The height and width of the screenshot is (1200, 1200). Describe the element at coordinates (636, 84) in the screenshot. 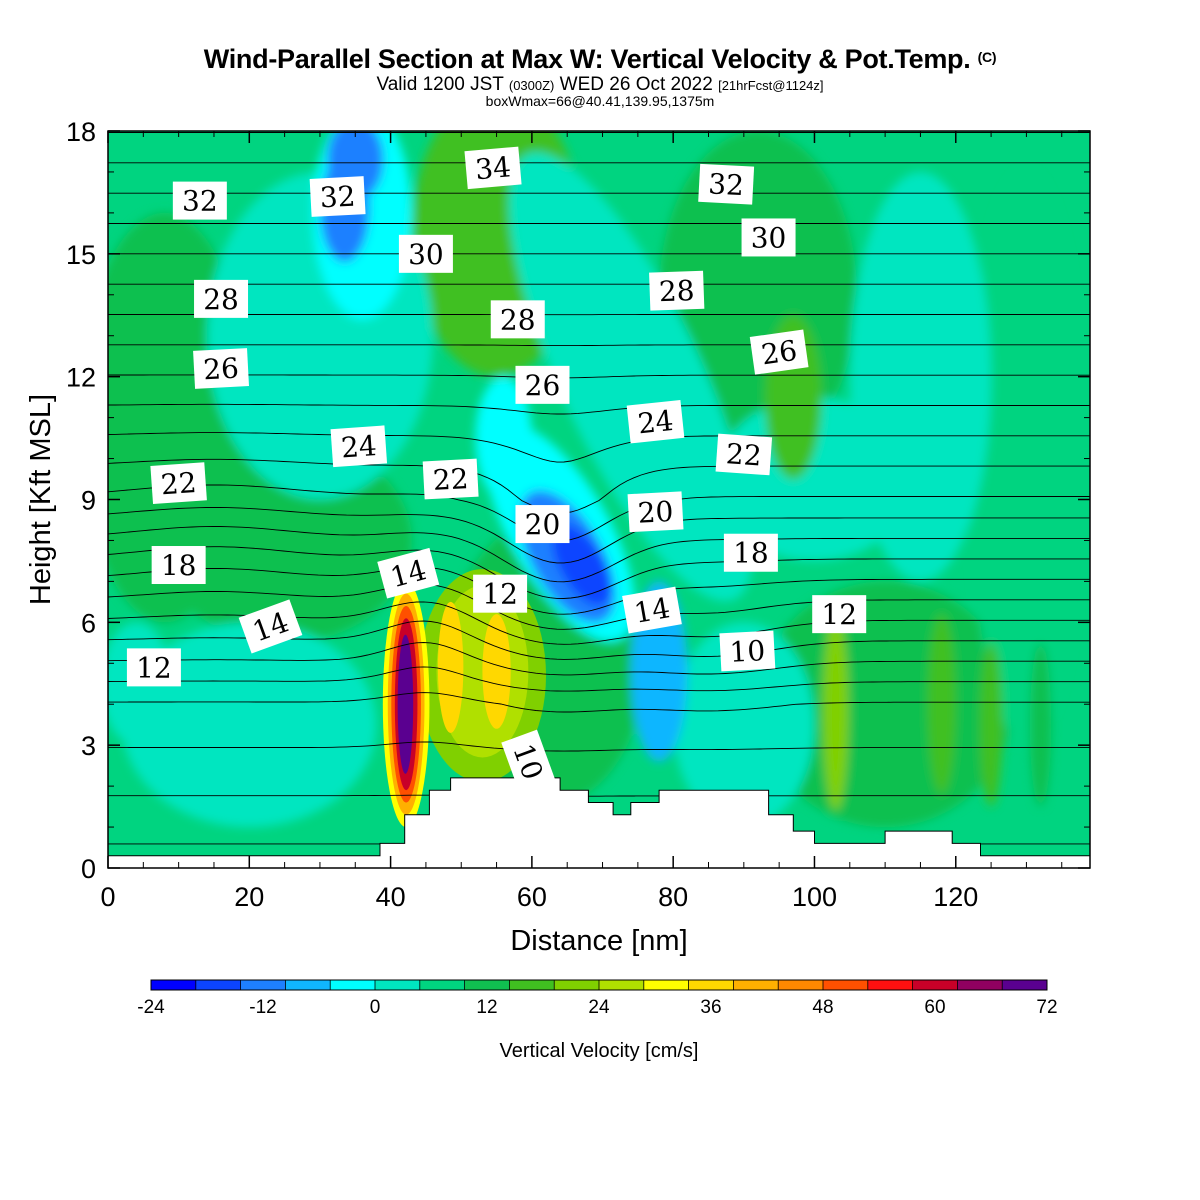

I see `valid-date-text: WED 26 Oct 2022` at that location.